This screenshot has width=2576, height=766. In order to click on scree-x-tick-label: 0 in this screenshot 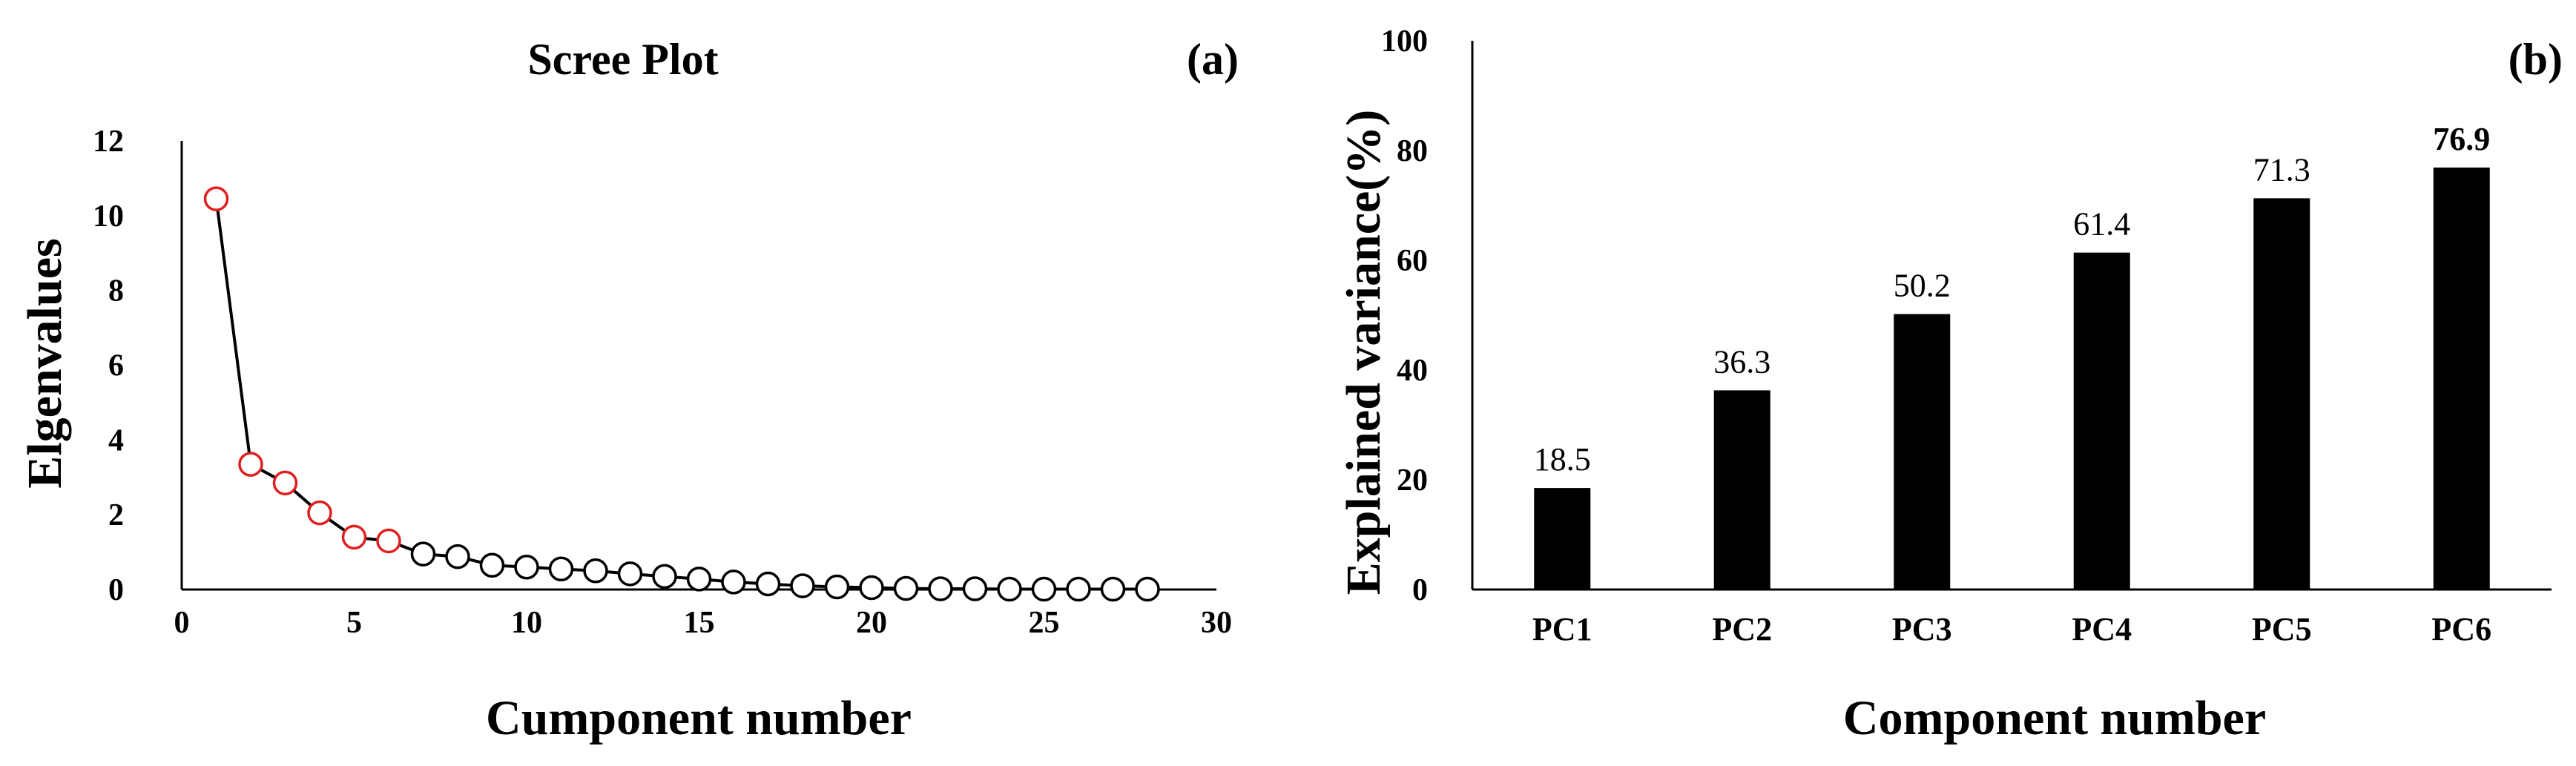, I will do `click(182, 623)`.